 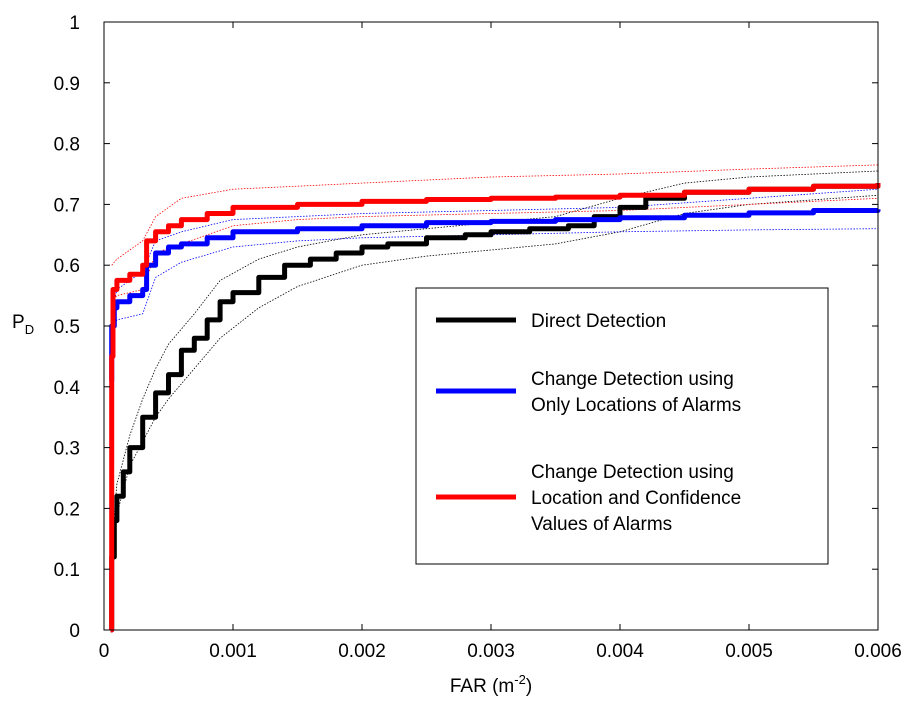 I want to click on x-tick-label: 0, so click(x=104, y=651).